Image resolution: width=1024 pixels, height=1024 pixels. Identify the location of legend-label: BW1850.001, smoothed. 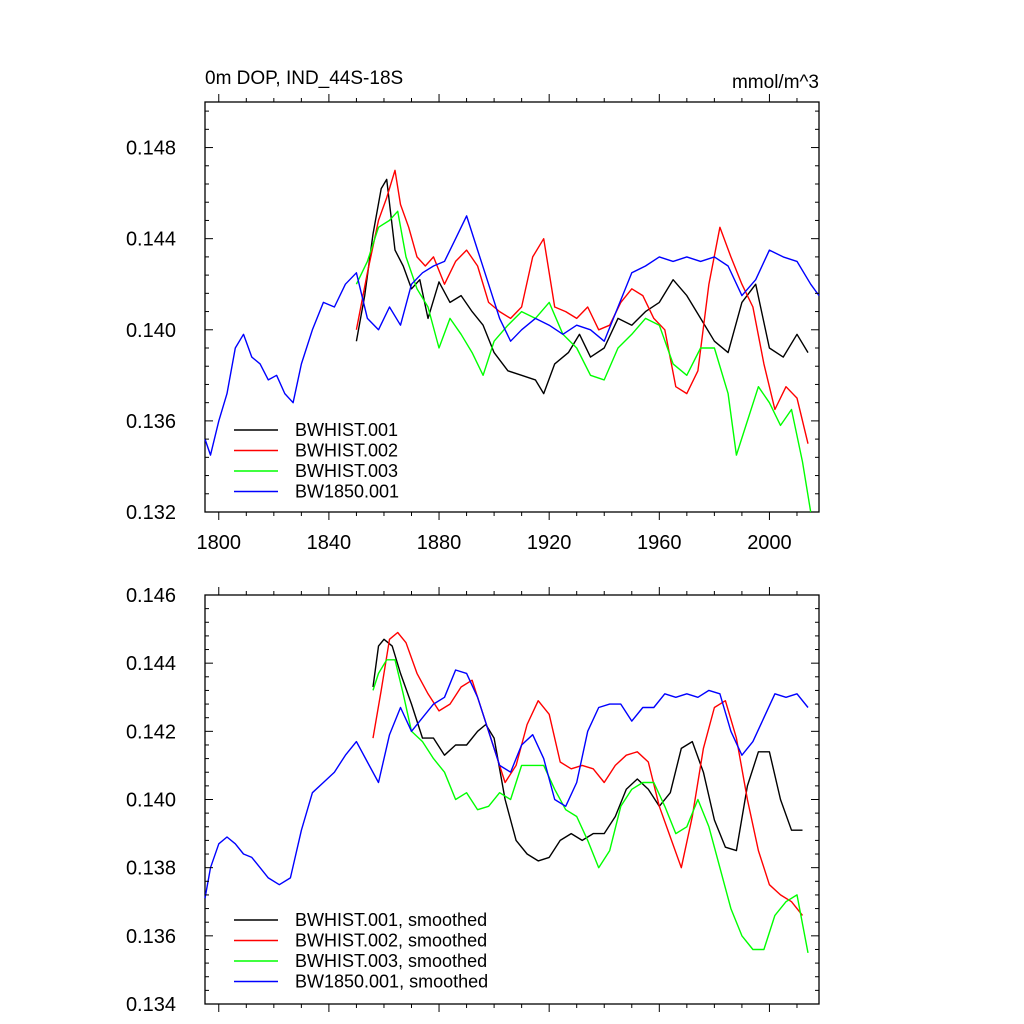
(391, 982).